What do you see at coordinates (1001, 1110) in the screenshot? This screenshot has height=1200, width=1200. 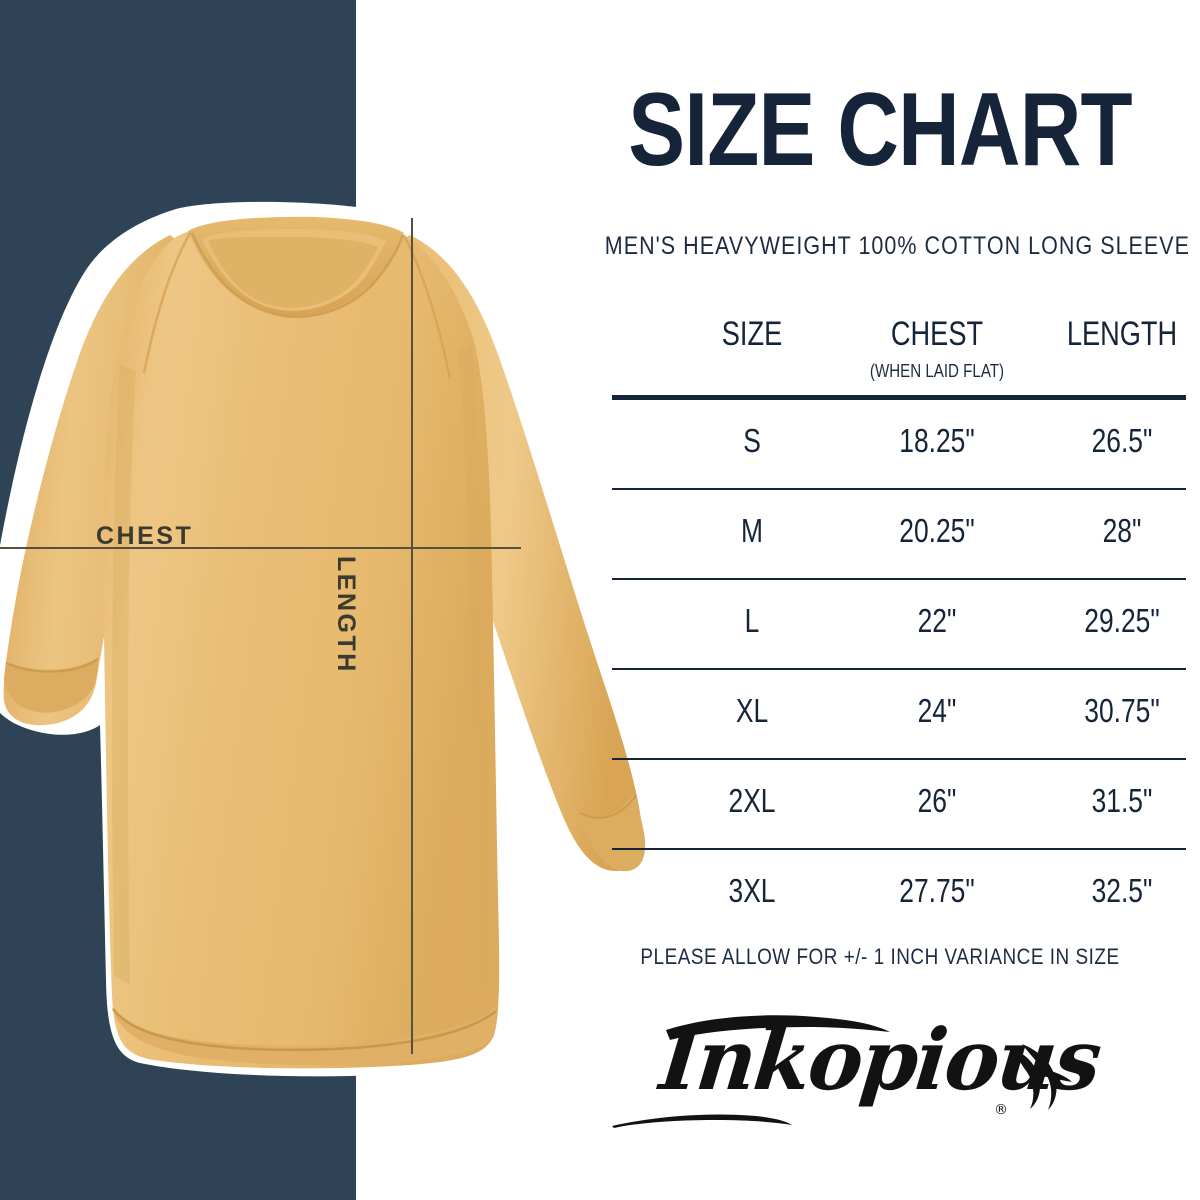 I see `registered-trademark-icon: ®` at bounding box center [1001, 1110].